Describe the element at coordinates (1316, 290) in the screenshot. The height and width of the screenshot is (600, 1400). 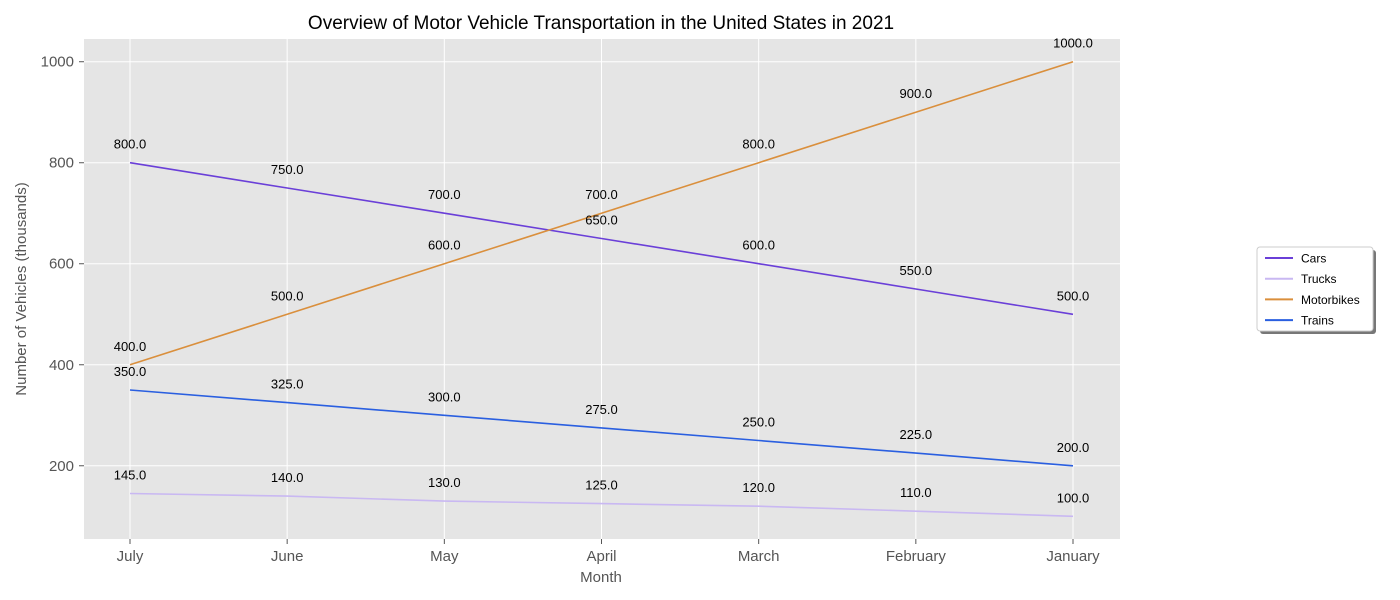
I see `legend: Cars Trucks Motorbikes Trains` at that location.